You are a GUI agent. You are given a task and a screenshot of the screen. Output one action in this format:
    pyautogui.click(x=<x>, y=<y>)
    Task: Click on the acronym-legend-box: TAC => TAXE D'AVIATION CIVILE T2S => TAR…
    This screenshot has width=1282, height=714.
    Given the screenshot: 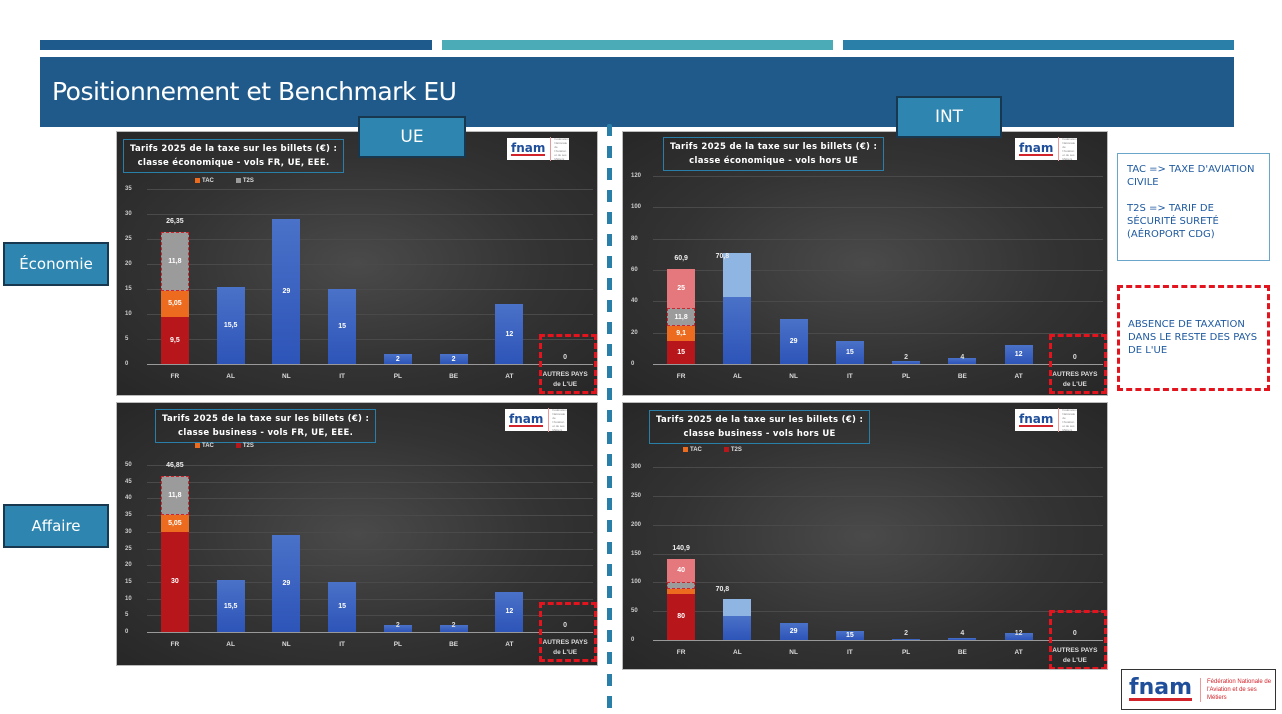 What is the action you would take?
    pyautogui.click(x=1193, y=207)
    